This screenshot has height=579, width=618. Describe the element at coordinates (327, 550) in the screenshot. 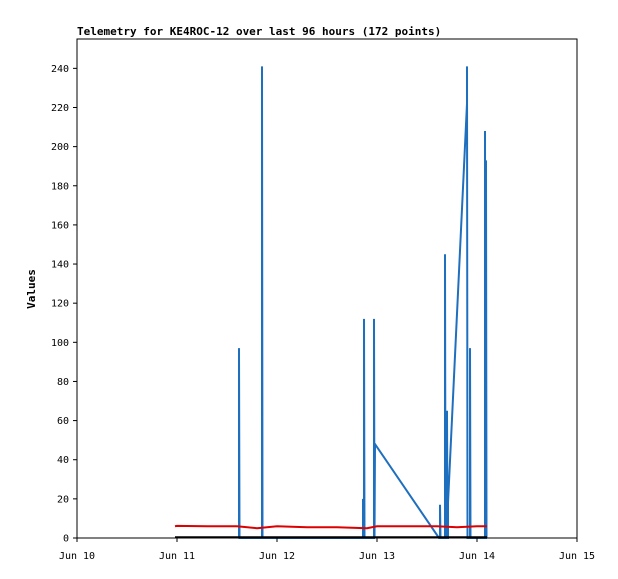

I see `x-axis: Jun 10 Jun 11 Jun 12 Jun 13 Jun 14 Jun 15` at that location.